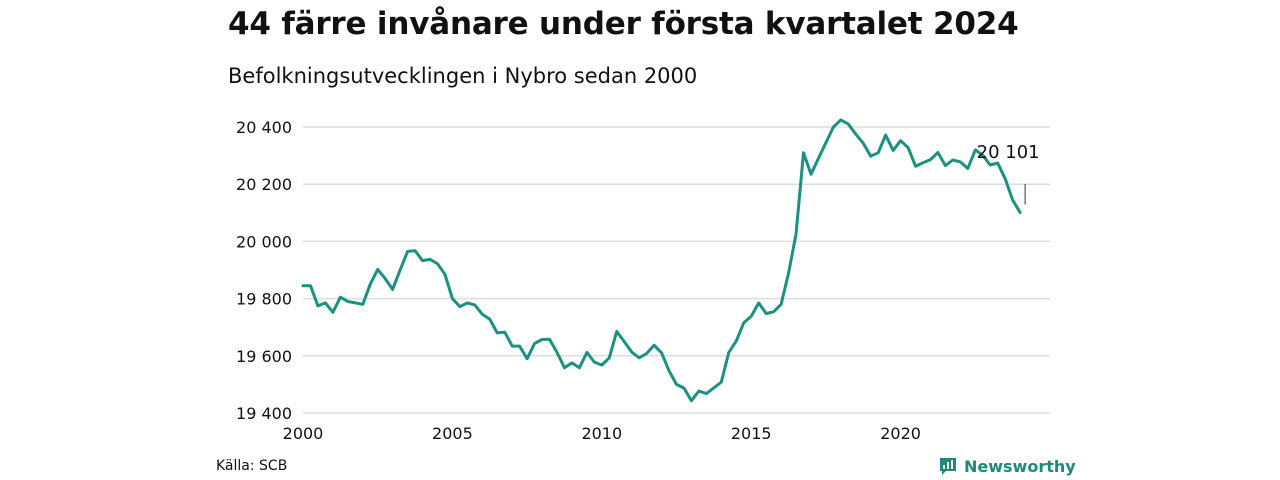 This screenshot has width=1280, height=480. Describe the element at coordinates (264, 241) in the screenshot. I see `y-tick-label: 20 000` at that location.